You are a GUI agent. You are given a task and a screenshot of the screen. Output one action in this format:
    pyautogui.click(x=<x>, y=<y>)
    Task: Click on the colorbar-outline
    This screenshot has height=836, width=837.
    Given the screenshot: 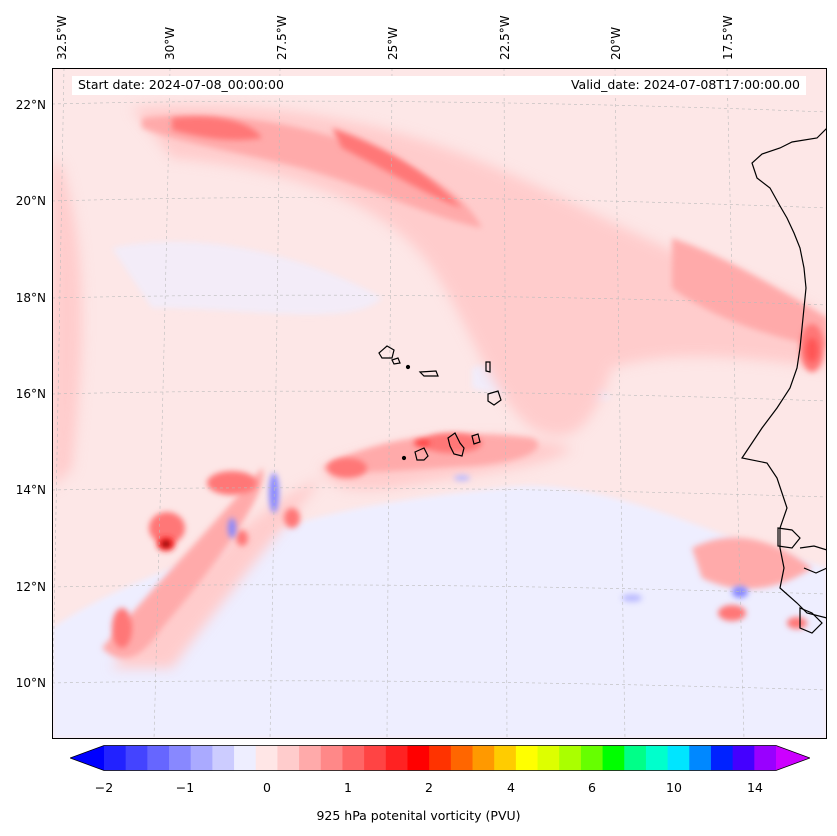 What is the action you would take?
    pyautogui.click(x=440, y=758)
    